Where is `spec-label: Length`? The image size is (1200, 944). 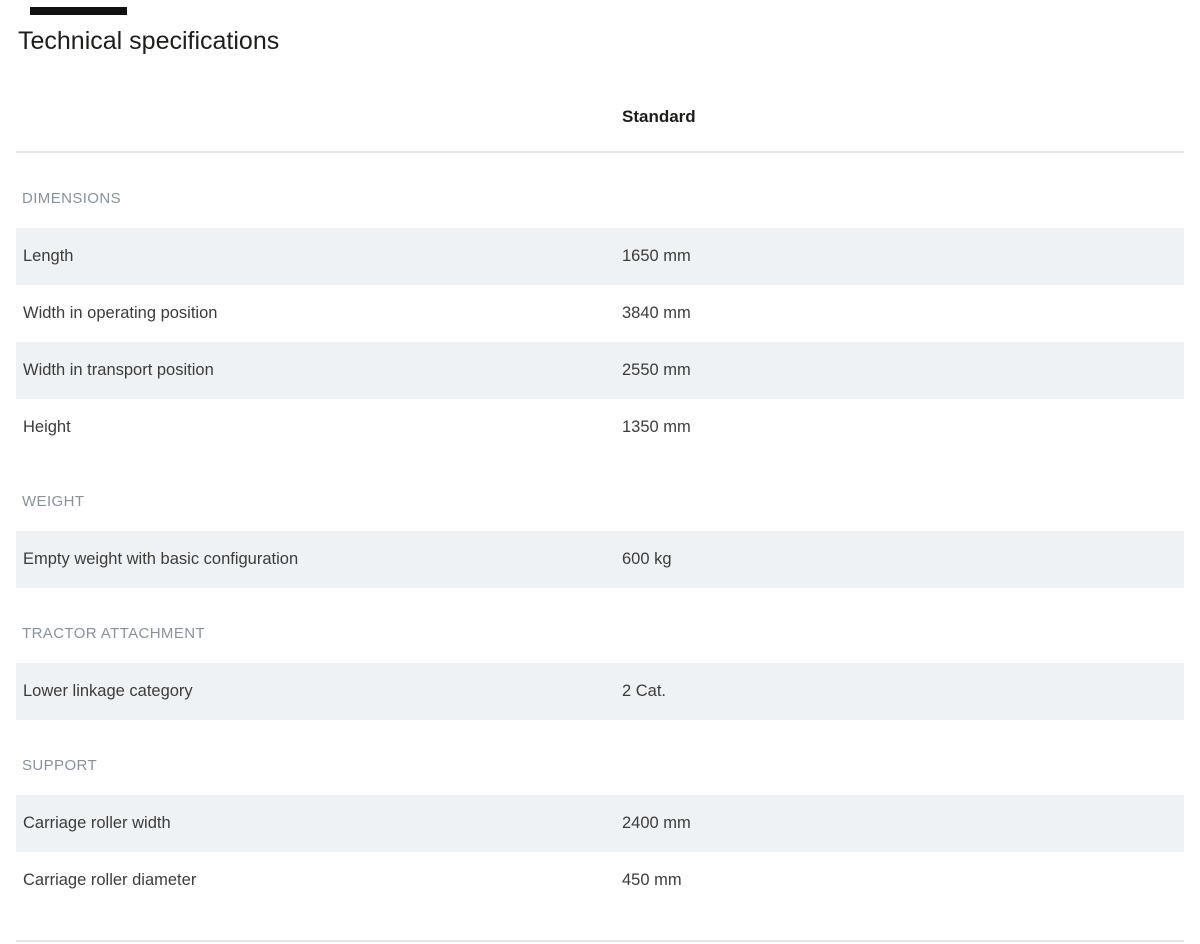 spec-label: Length is located at coordinates (48, 256).